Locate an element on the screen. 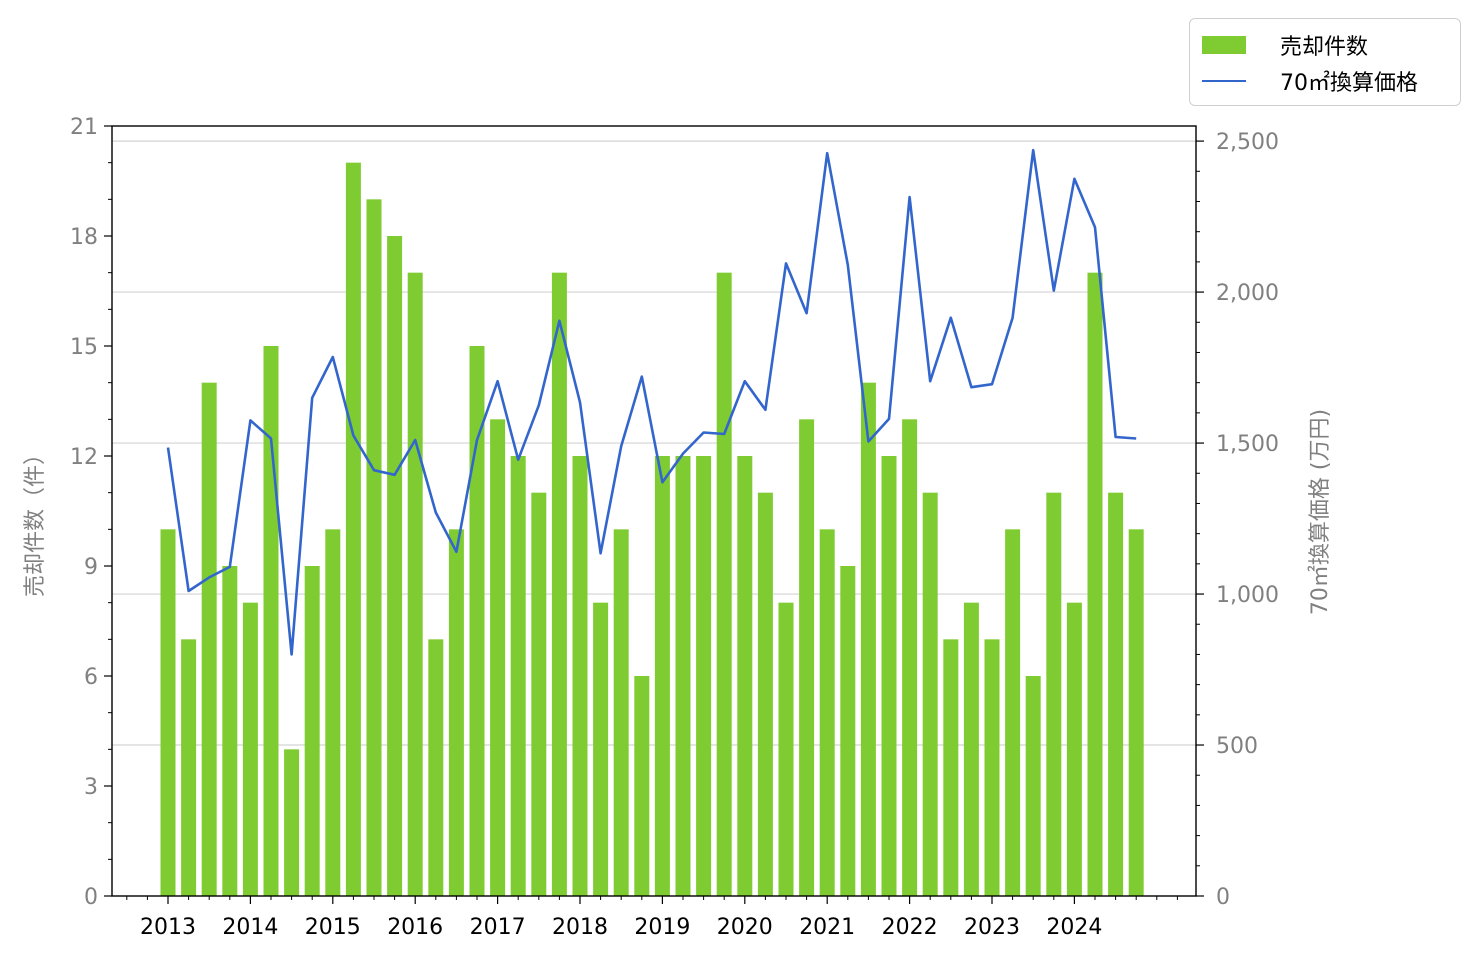  left-tick-label: 12 is located at coordinates (84, 457).